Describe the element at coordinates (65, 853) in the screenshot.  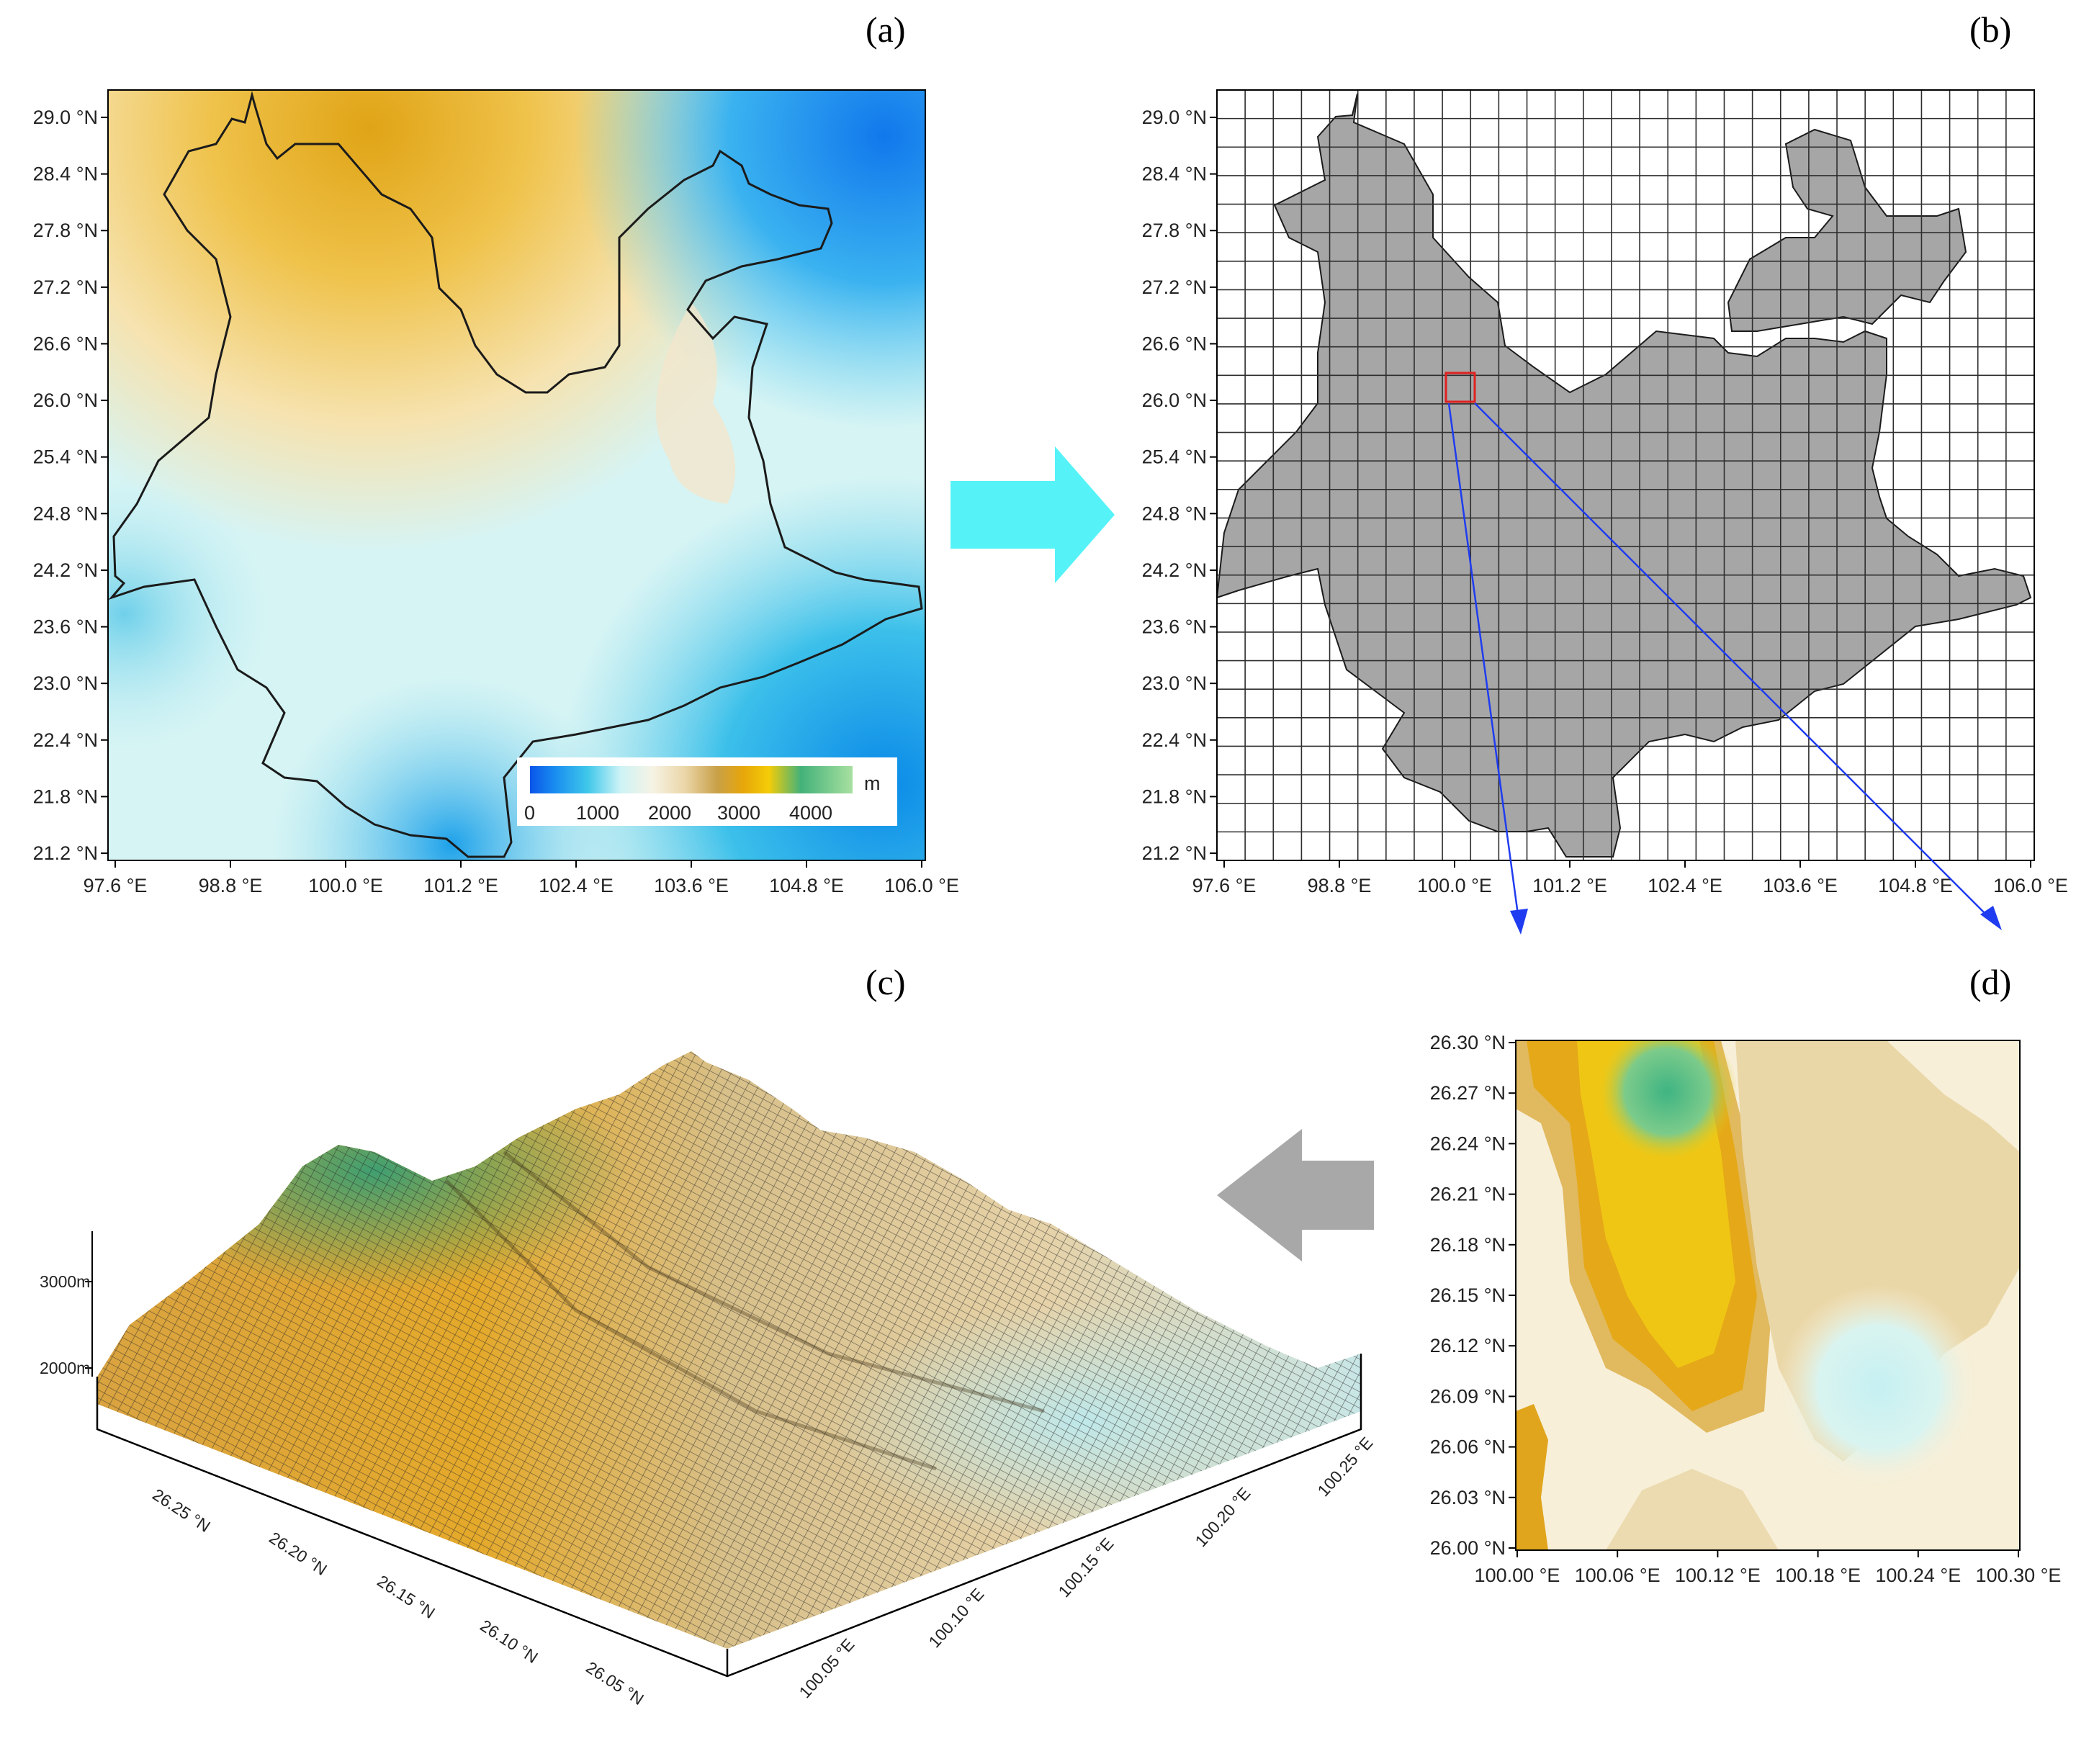
I see `panel-a-lat-tick-label: 21.2 °N` at that location.